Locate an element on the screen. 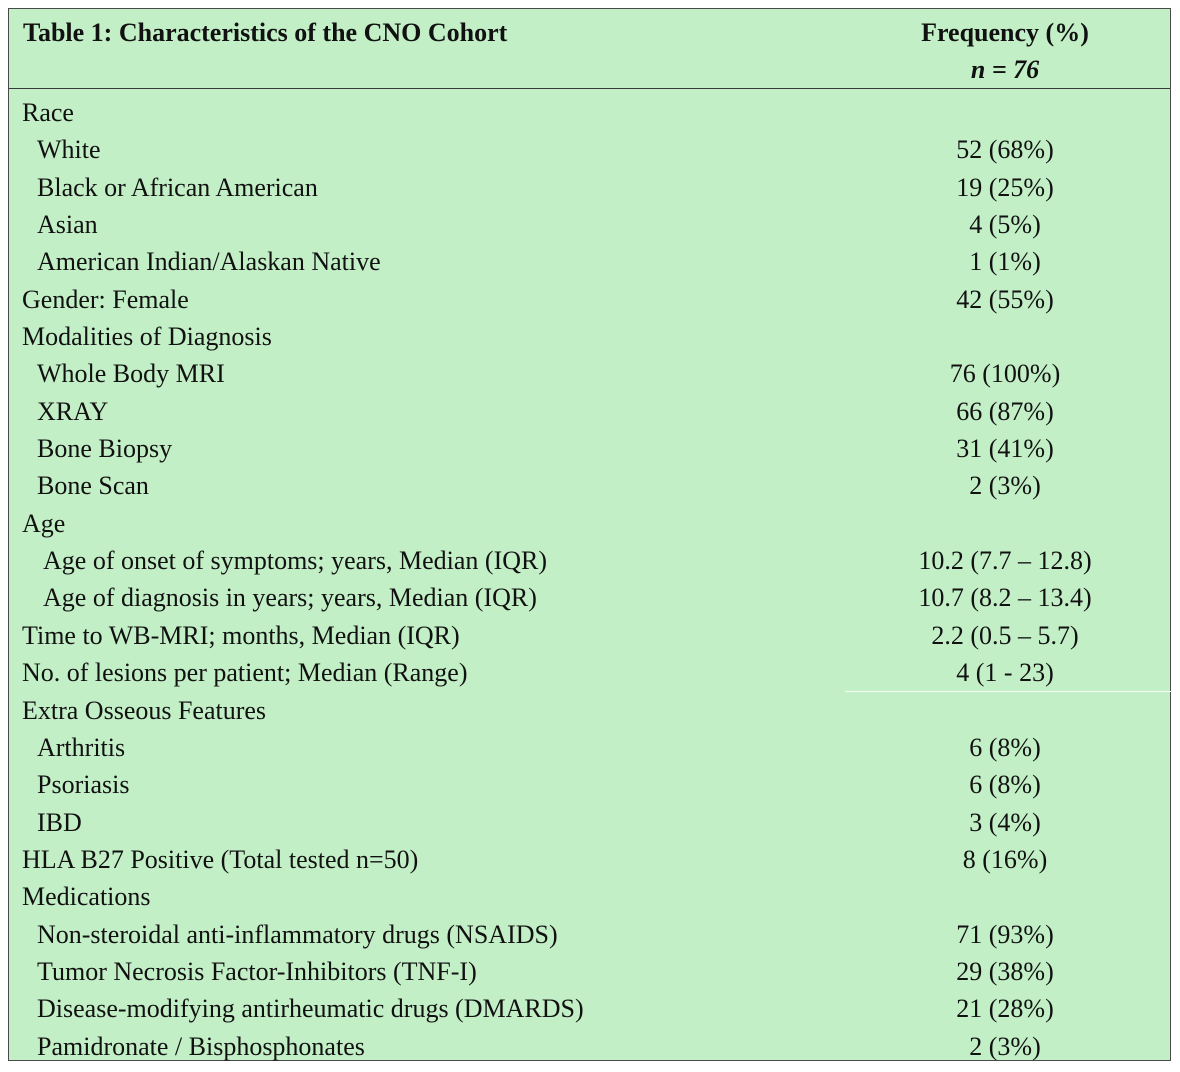 The height and width of the screenshot is (1072, 1180). table-section-row: Extra Osseous Features is located at coordinates (589, 710).